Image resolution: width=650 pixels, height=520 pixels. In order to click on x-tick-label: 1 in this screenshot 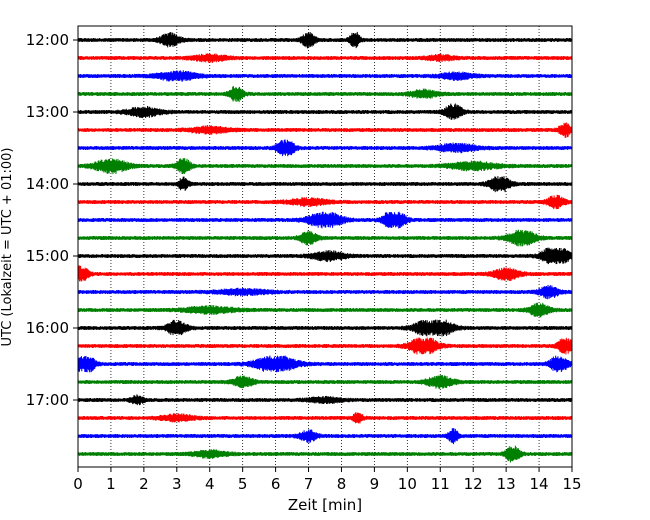, I will do `click(111, 484)`.